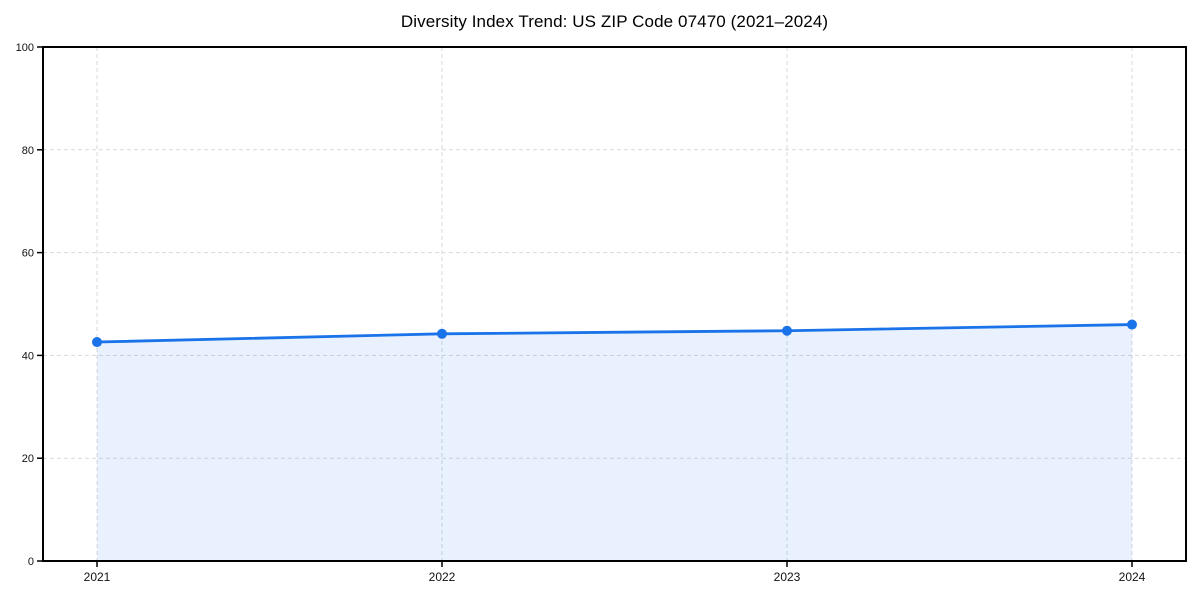  Describe the element at coordinates (31, 562) in the screenshot. I see `y-tick-label: 0` at that location.